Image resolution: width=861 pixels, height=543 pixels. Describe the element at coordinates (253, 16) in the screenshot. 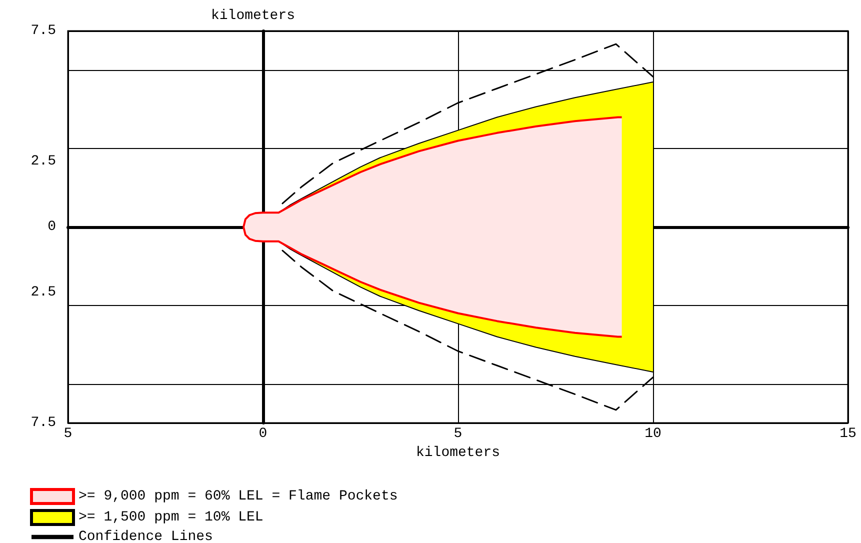

I see `y-axis-title: kilometers` at that location.